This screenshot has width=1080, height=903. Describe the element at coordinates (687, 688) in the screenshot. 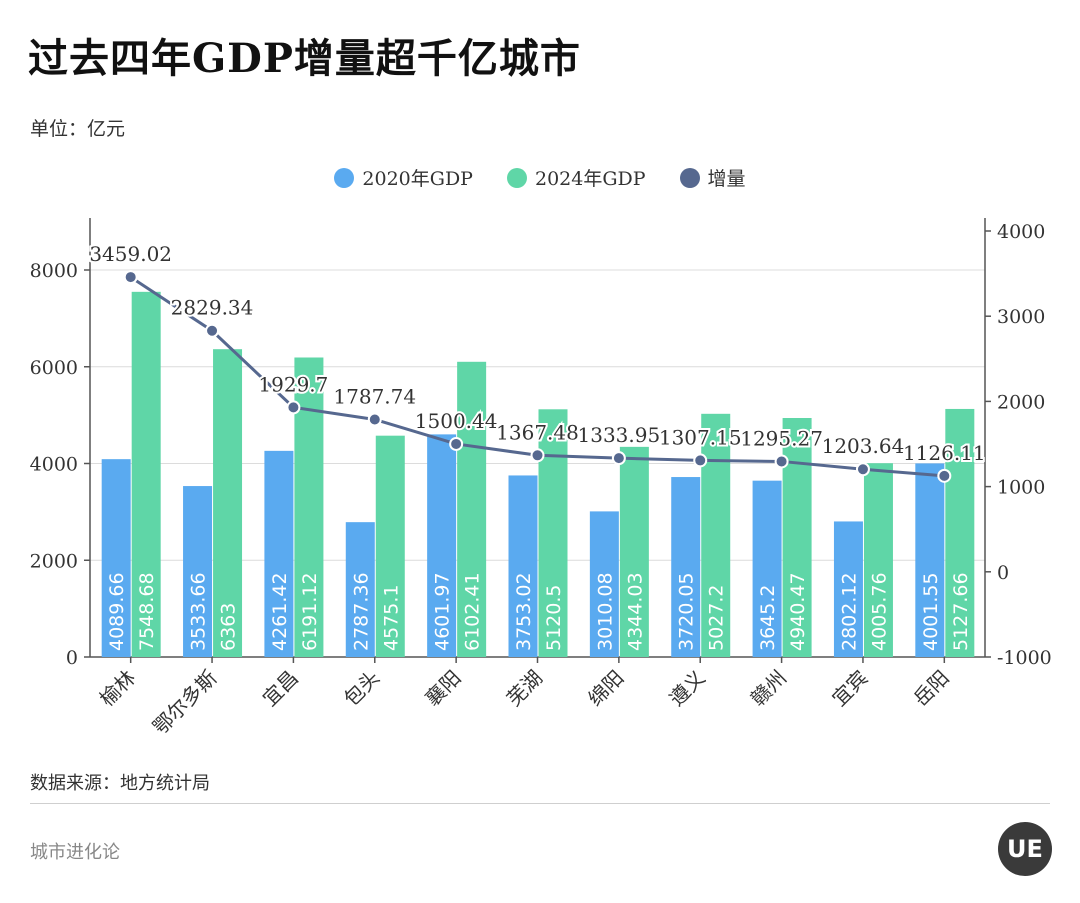

I see `x-tick-label: 遵义` at that location.